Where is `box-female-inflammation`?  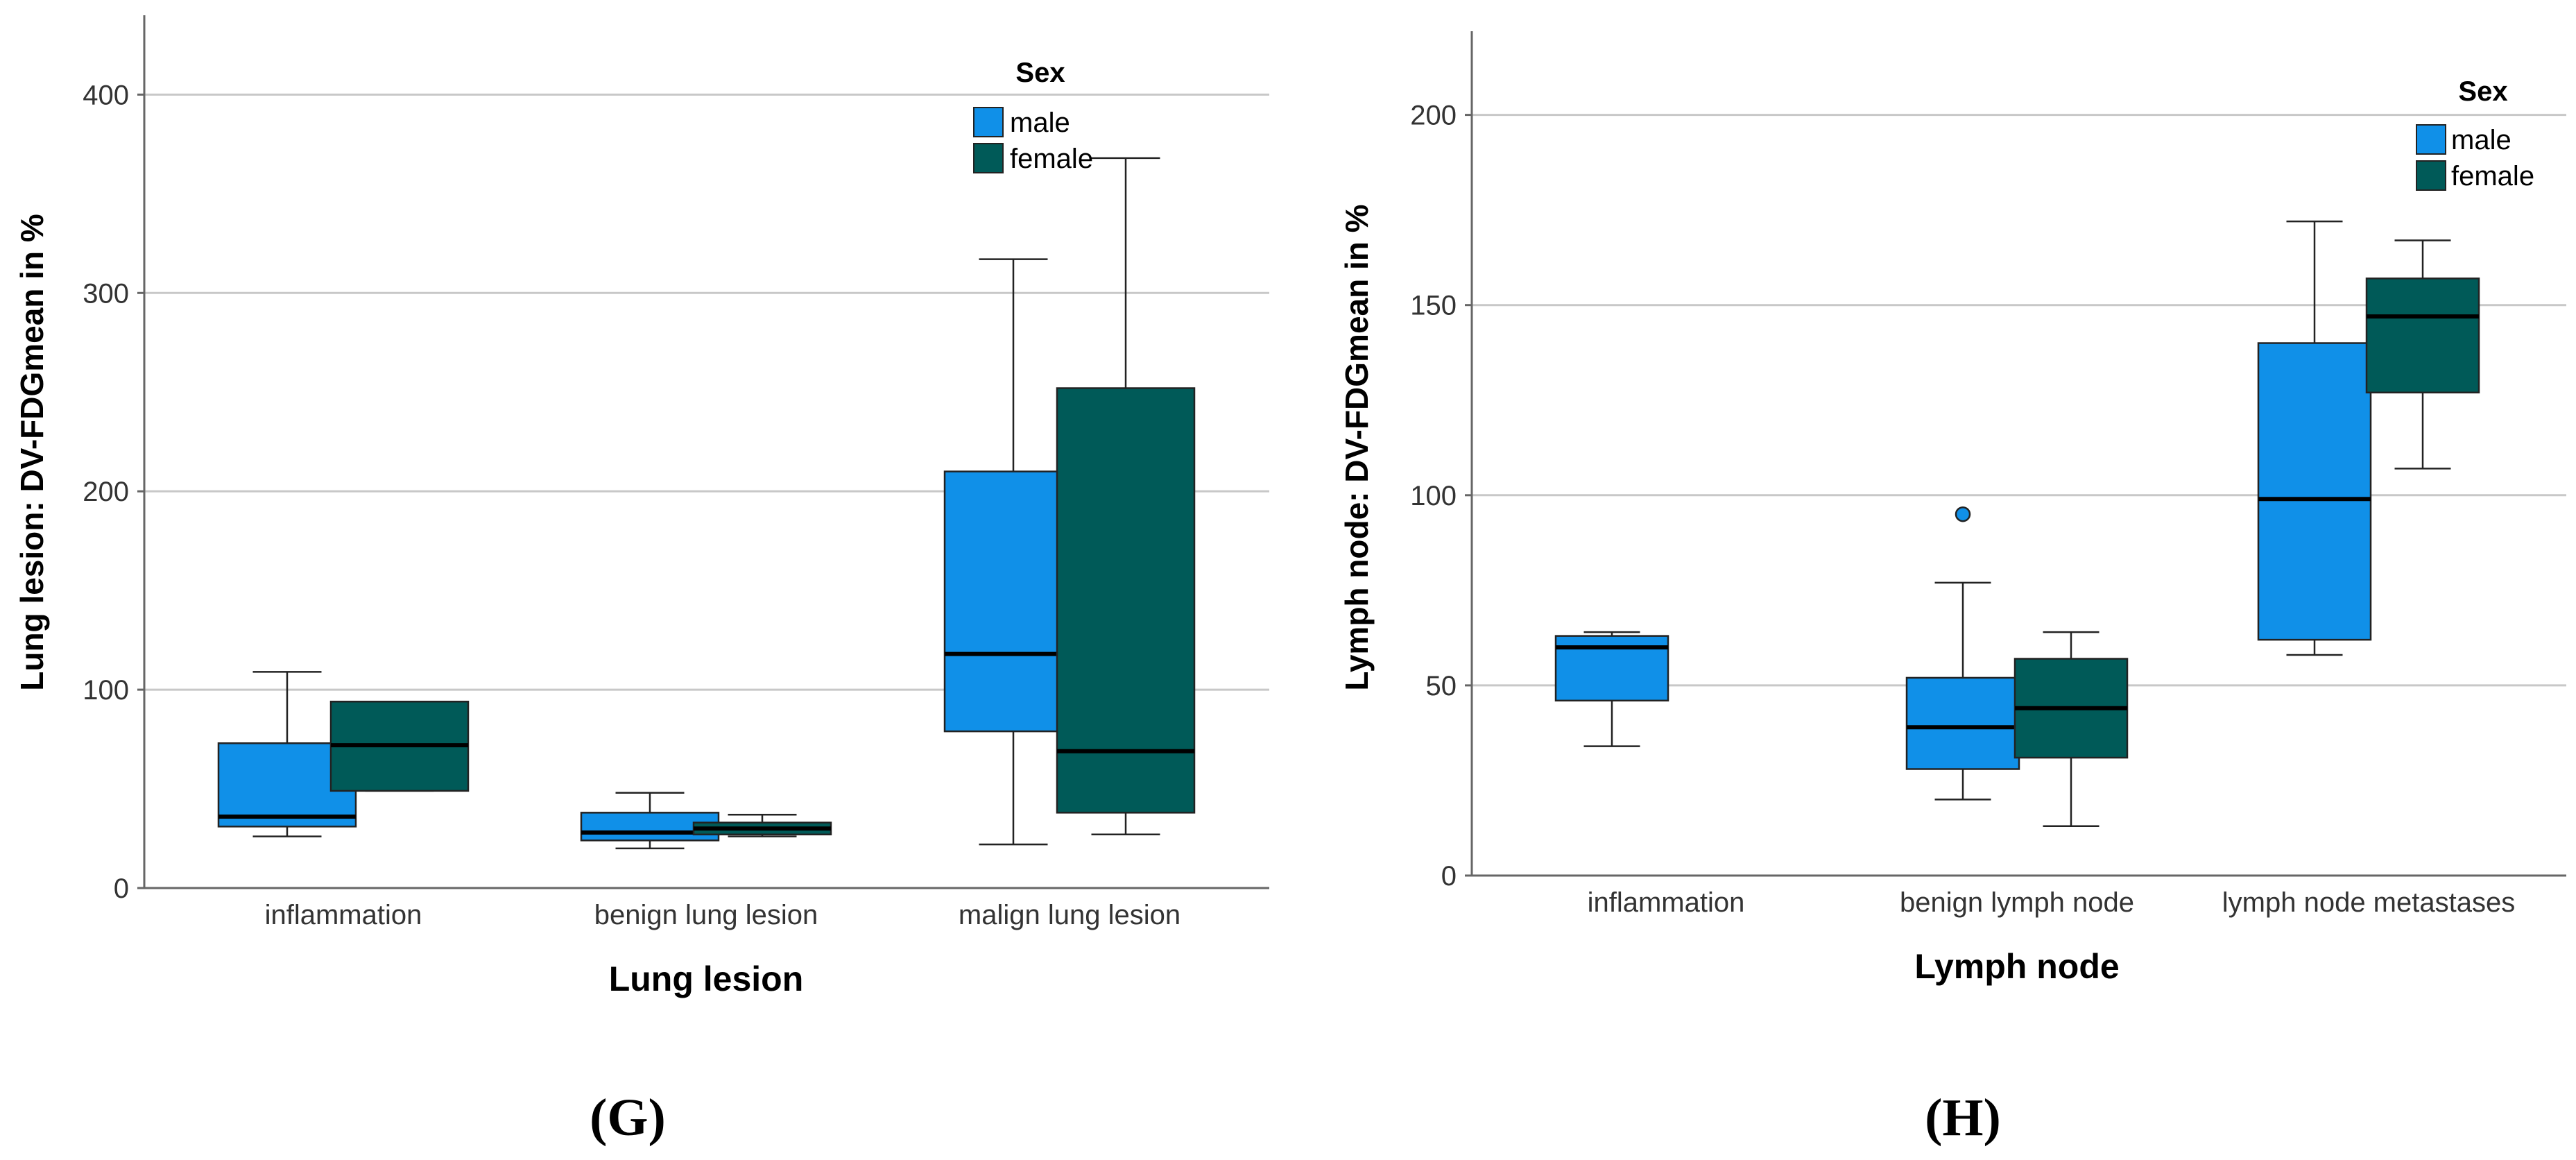
box-female-inflammation is located at coordinates (399, 746).